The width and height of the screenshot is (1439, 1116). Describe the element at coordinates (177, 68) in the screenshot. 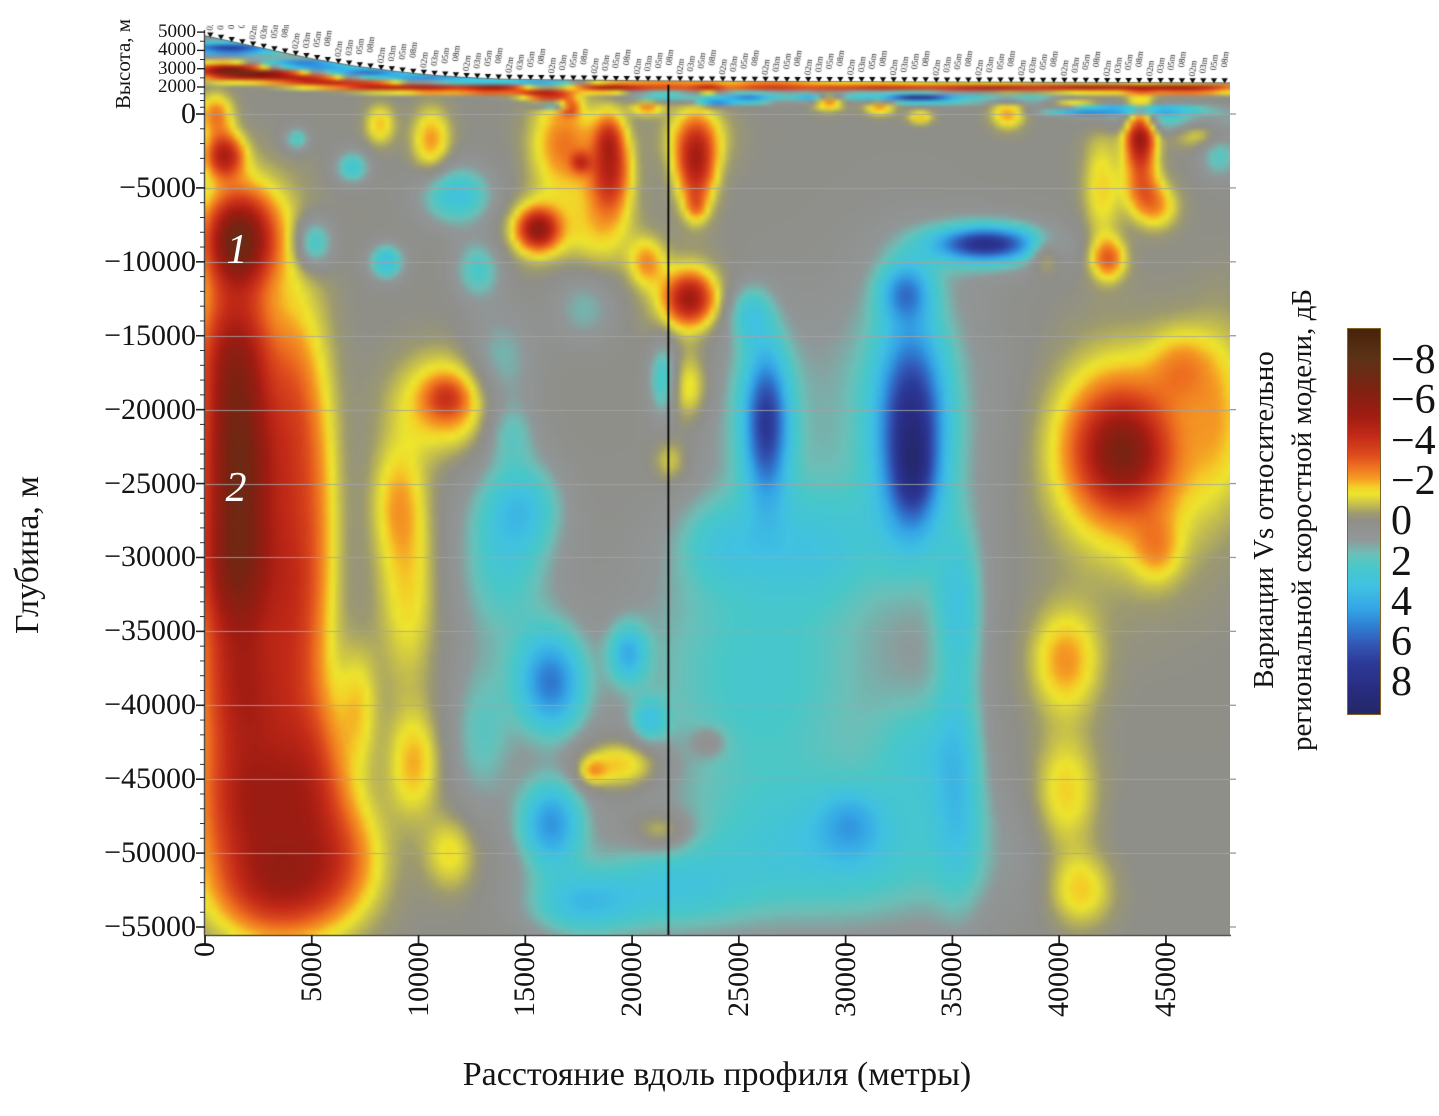

I see `elevation-tick-label: 3000` at that location.